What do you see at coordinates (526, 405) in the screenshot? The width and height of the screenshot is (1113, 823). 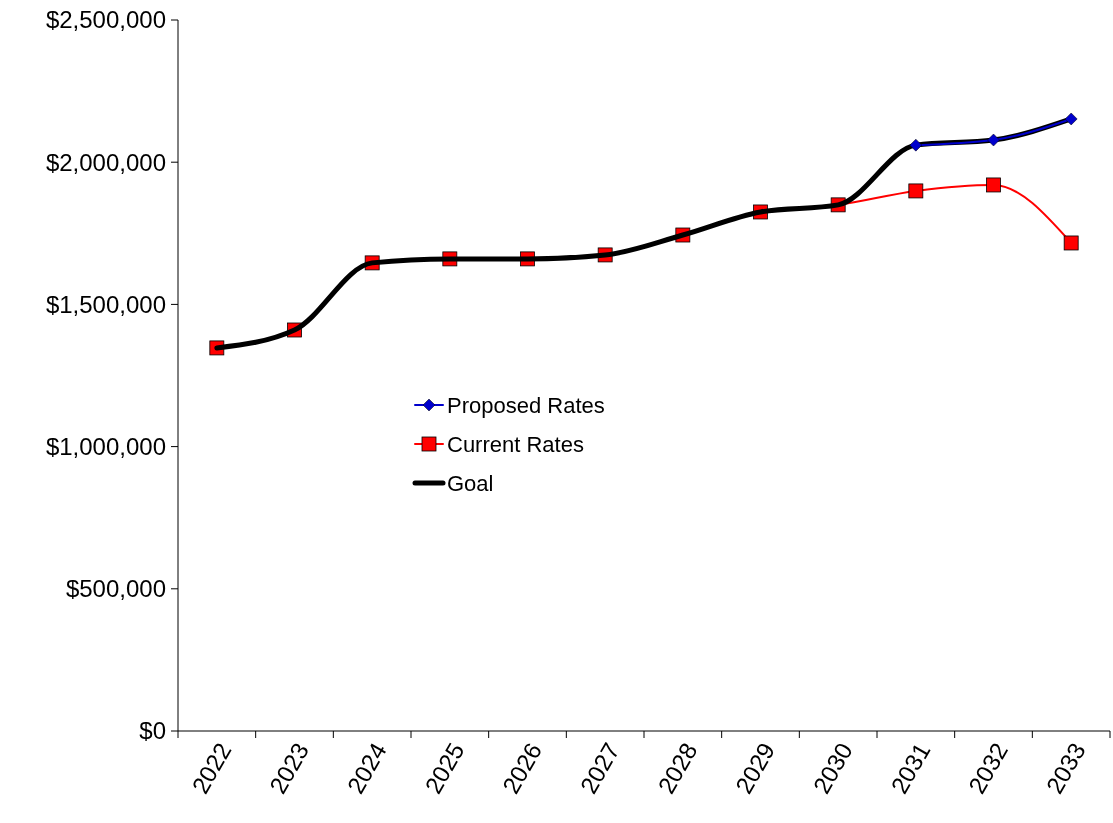 I see `legend-label: Proposed Rates` at bounding box center [526, 405].